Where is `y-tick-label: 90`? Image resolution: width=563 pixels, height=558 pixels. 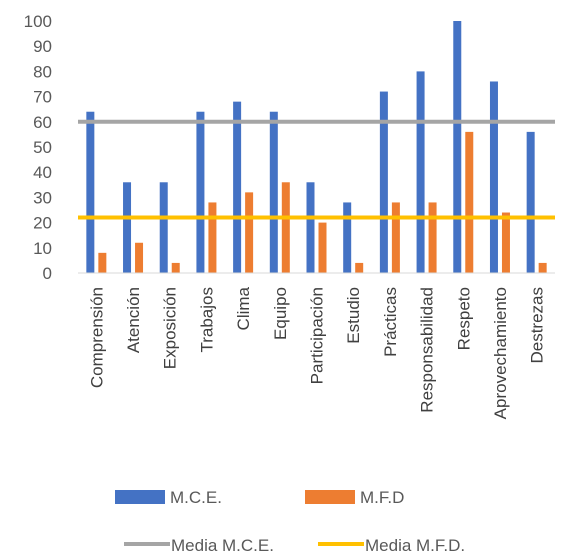
y-tick-label: 90 is located at coordinates (42, 46).